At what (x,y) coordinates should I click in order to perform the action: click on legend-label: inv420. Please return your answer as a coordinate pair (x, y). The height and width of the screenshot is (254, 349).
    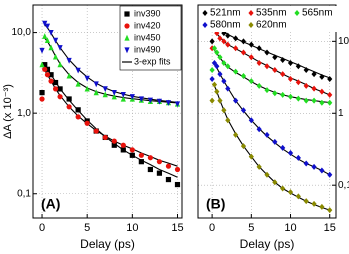
    Looking at the image, I should click on (147, 25).